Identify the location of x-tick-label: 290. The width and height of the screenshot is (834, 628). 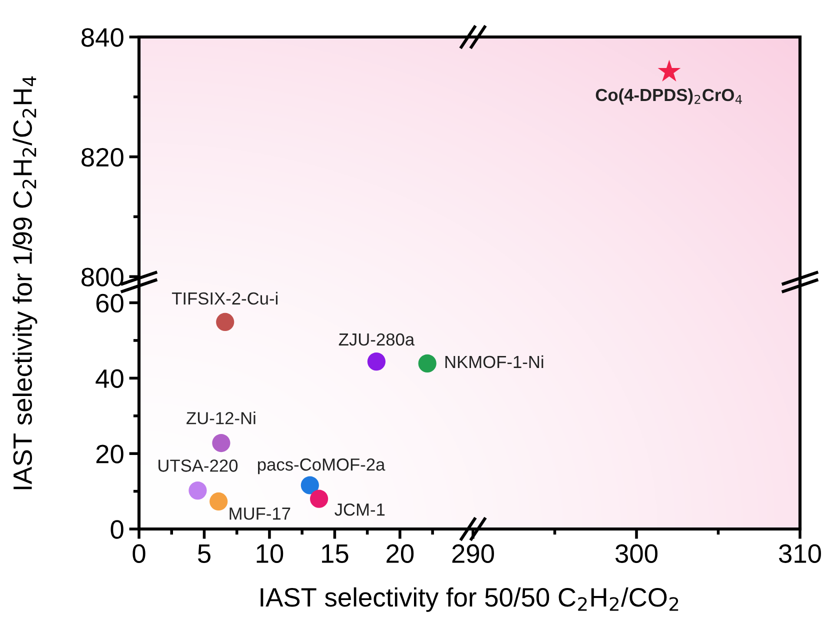
(473, 553).